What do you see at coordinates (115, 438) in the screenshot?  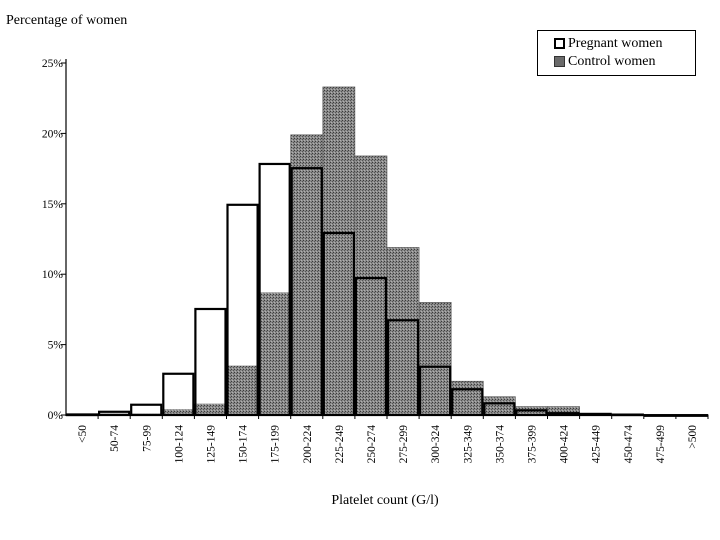 I see `x-tick-label-1: 50-74` at bounding box center [115, 438].